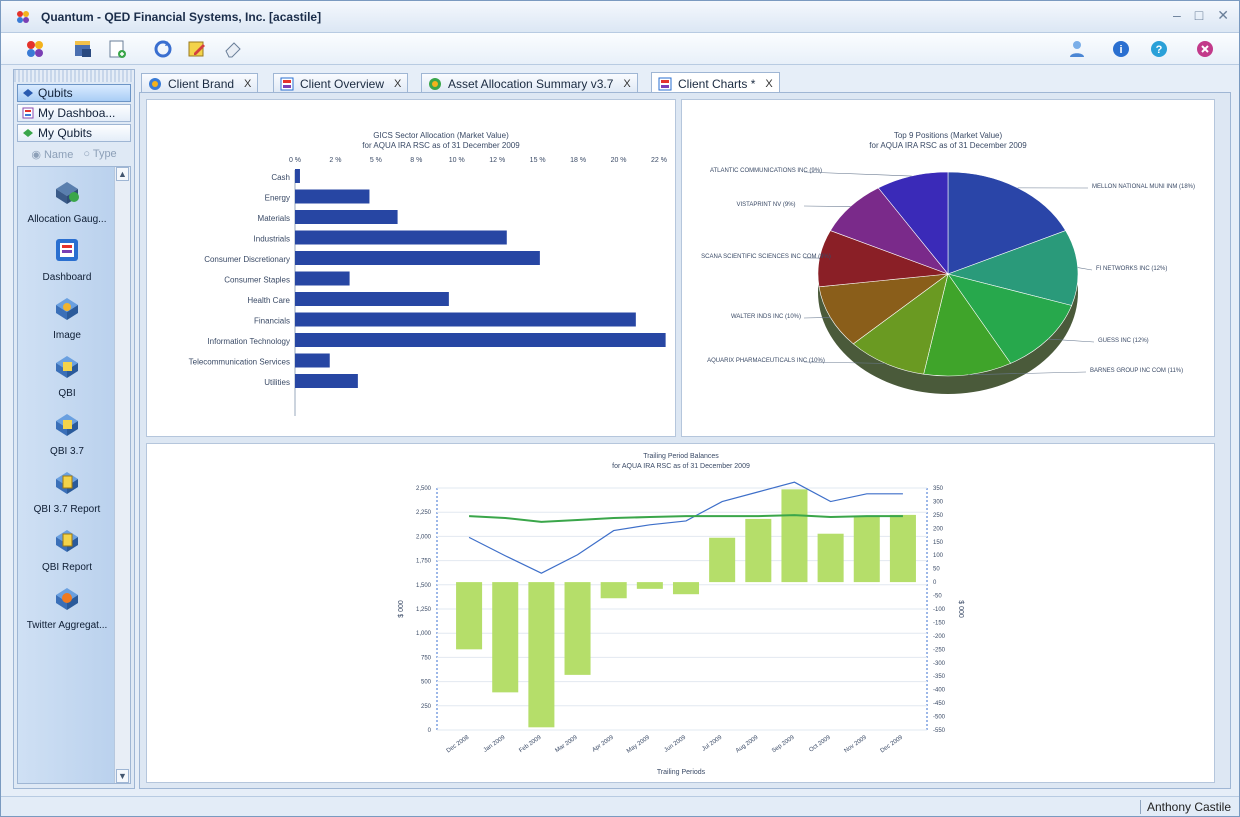 The height and width of the screenshot is (817, 1240). I want to click on chart-subtitle: for AQUA IRA RSC as of 31 December 2009, so click(948, 145).